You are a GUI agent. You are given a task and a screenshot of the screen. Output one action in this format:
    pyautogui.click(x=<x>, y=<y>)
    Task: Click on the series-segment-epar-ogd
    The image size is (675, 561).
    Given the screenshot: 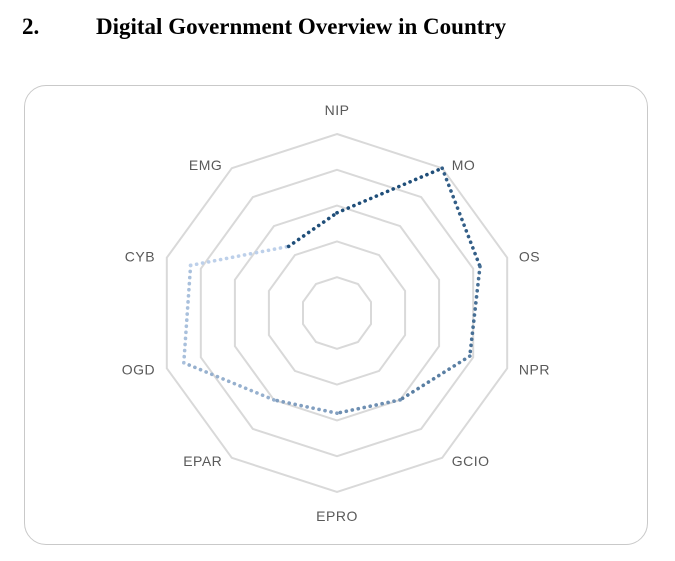 What is the action you would take?
    pyautogui.click(x=229, y=381)
    